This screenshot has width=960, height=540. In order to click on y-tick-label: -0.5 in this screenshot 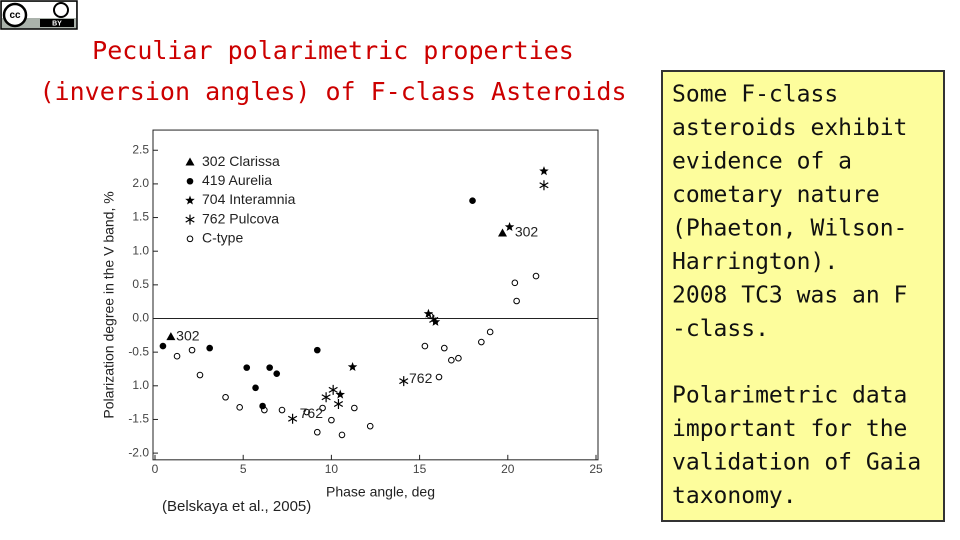, I will do `click(138, 351)`.